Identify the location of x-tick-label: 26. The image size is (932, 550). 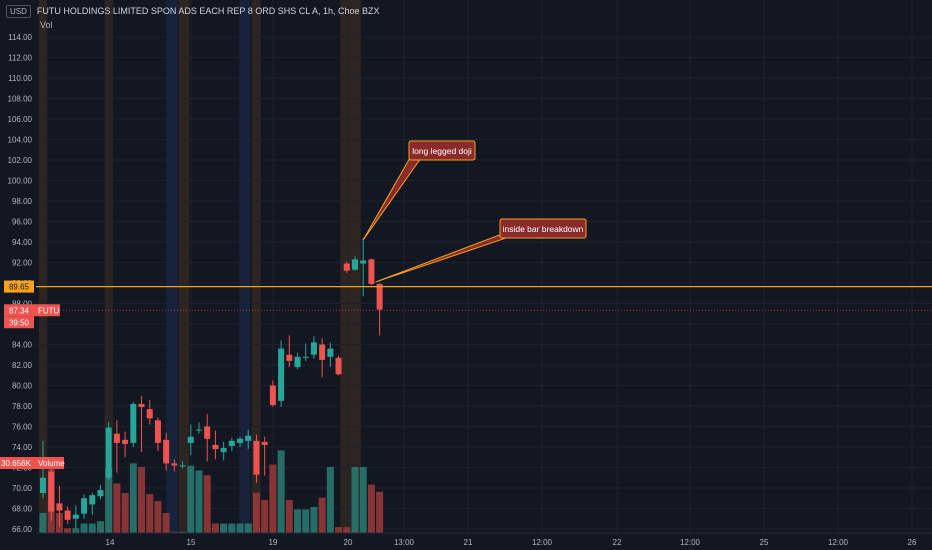
(912, 542).